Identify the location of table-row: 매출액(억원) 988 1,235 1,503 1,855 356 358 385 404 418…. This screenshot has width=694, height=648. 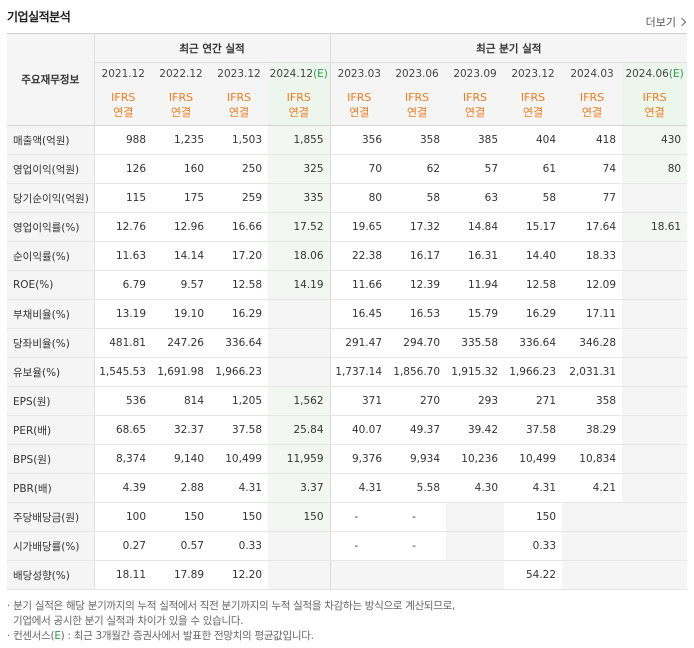
(347, 140).